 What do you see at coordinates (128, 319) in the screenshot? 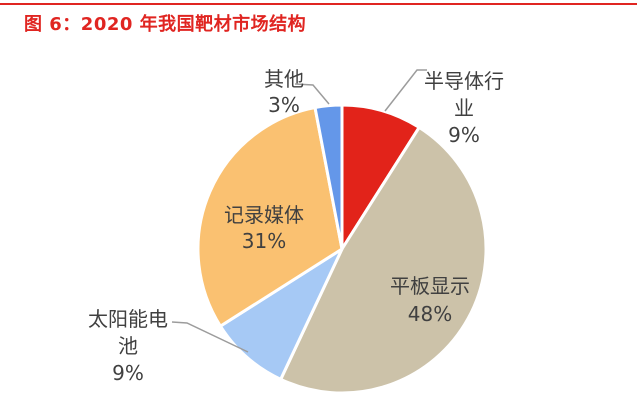
I see `slice-label-solar-line1: 太阳能电` at bounding box center [128, 319].